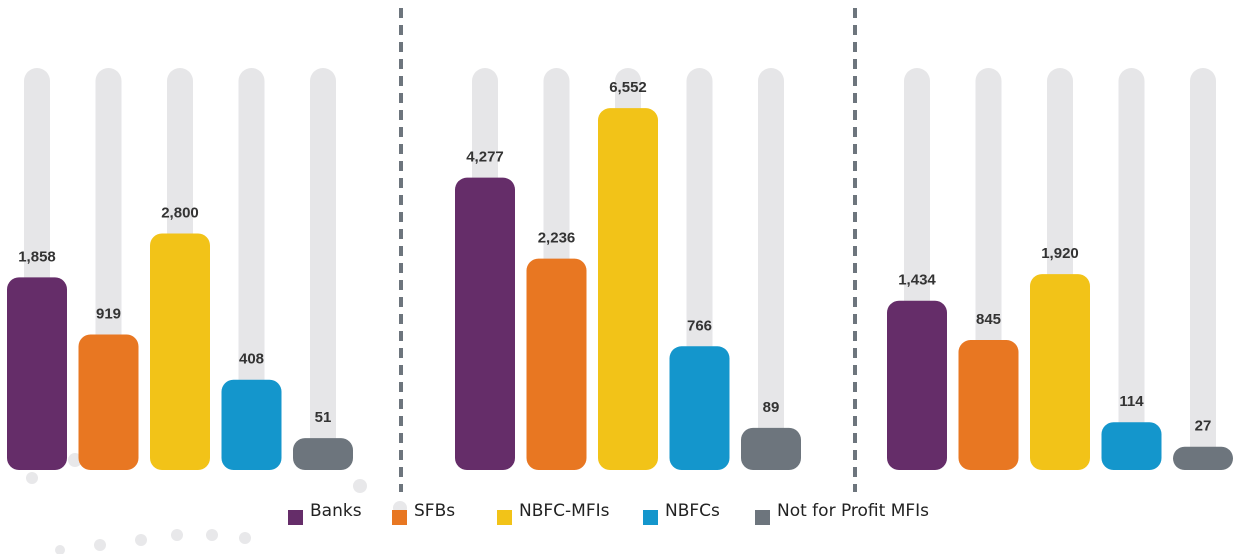 Image resolution: width=1234 pixels, height=554 pixels. I want to click on value-label: 919, so click(108, 313).